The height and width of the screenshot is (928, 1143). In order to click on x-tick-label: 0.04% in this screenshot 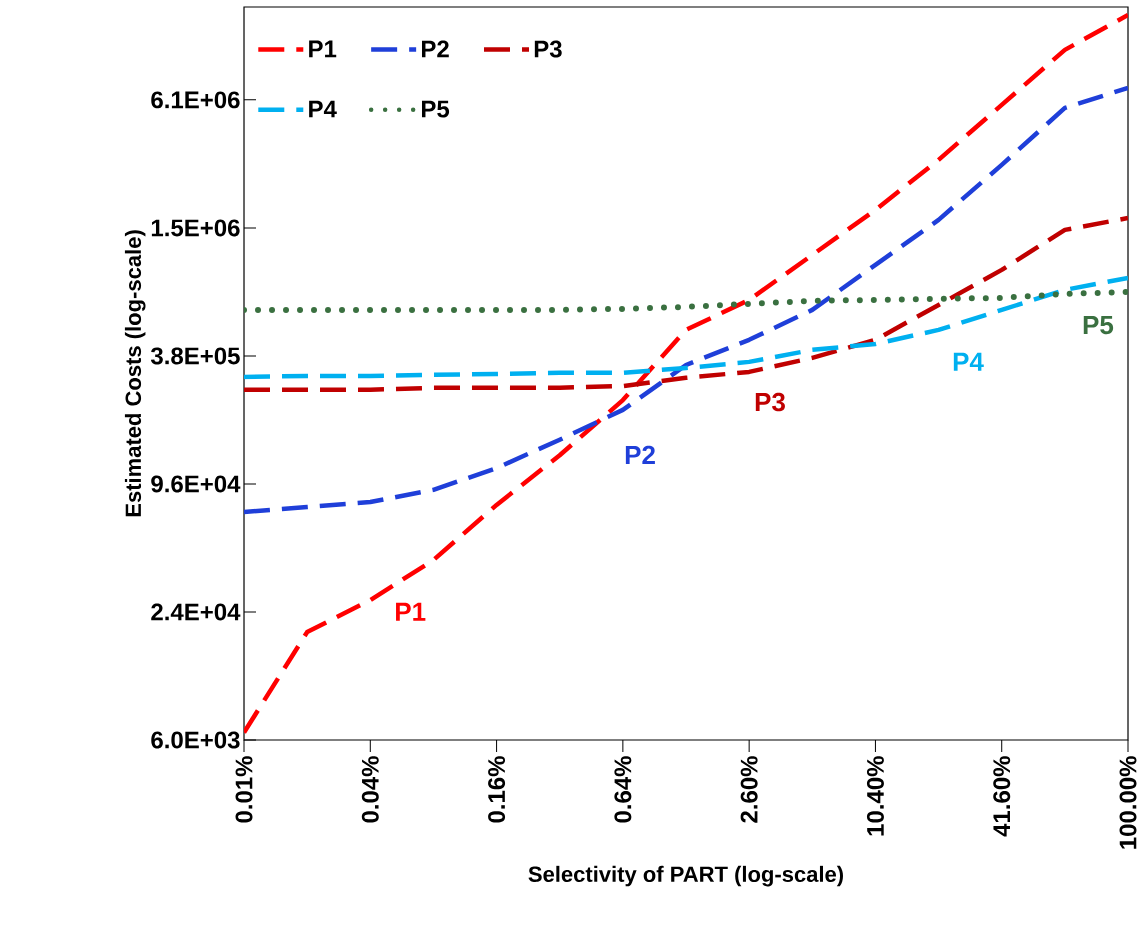, I will do `click(370, 789)`.